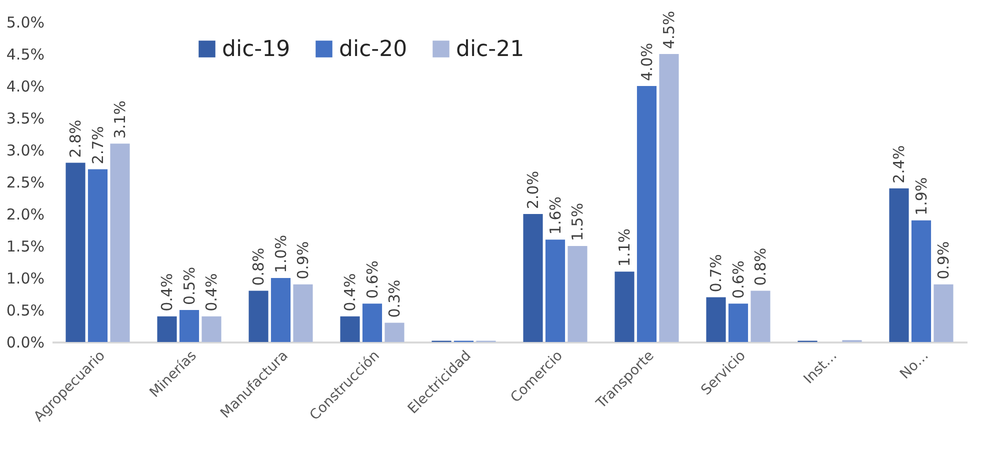 The width and height of the screenshot is (1000, 449). Describe the element at coordinates (625, 247) in the screenshot. I see `data-label: 1.1%` at that location.